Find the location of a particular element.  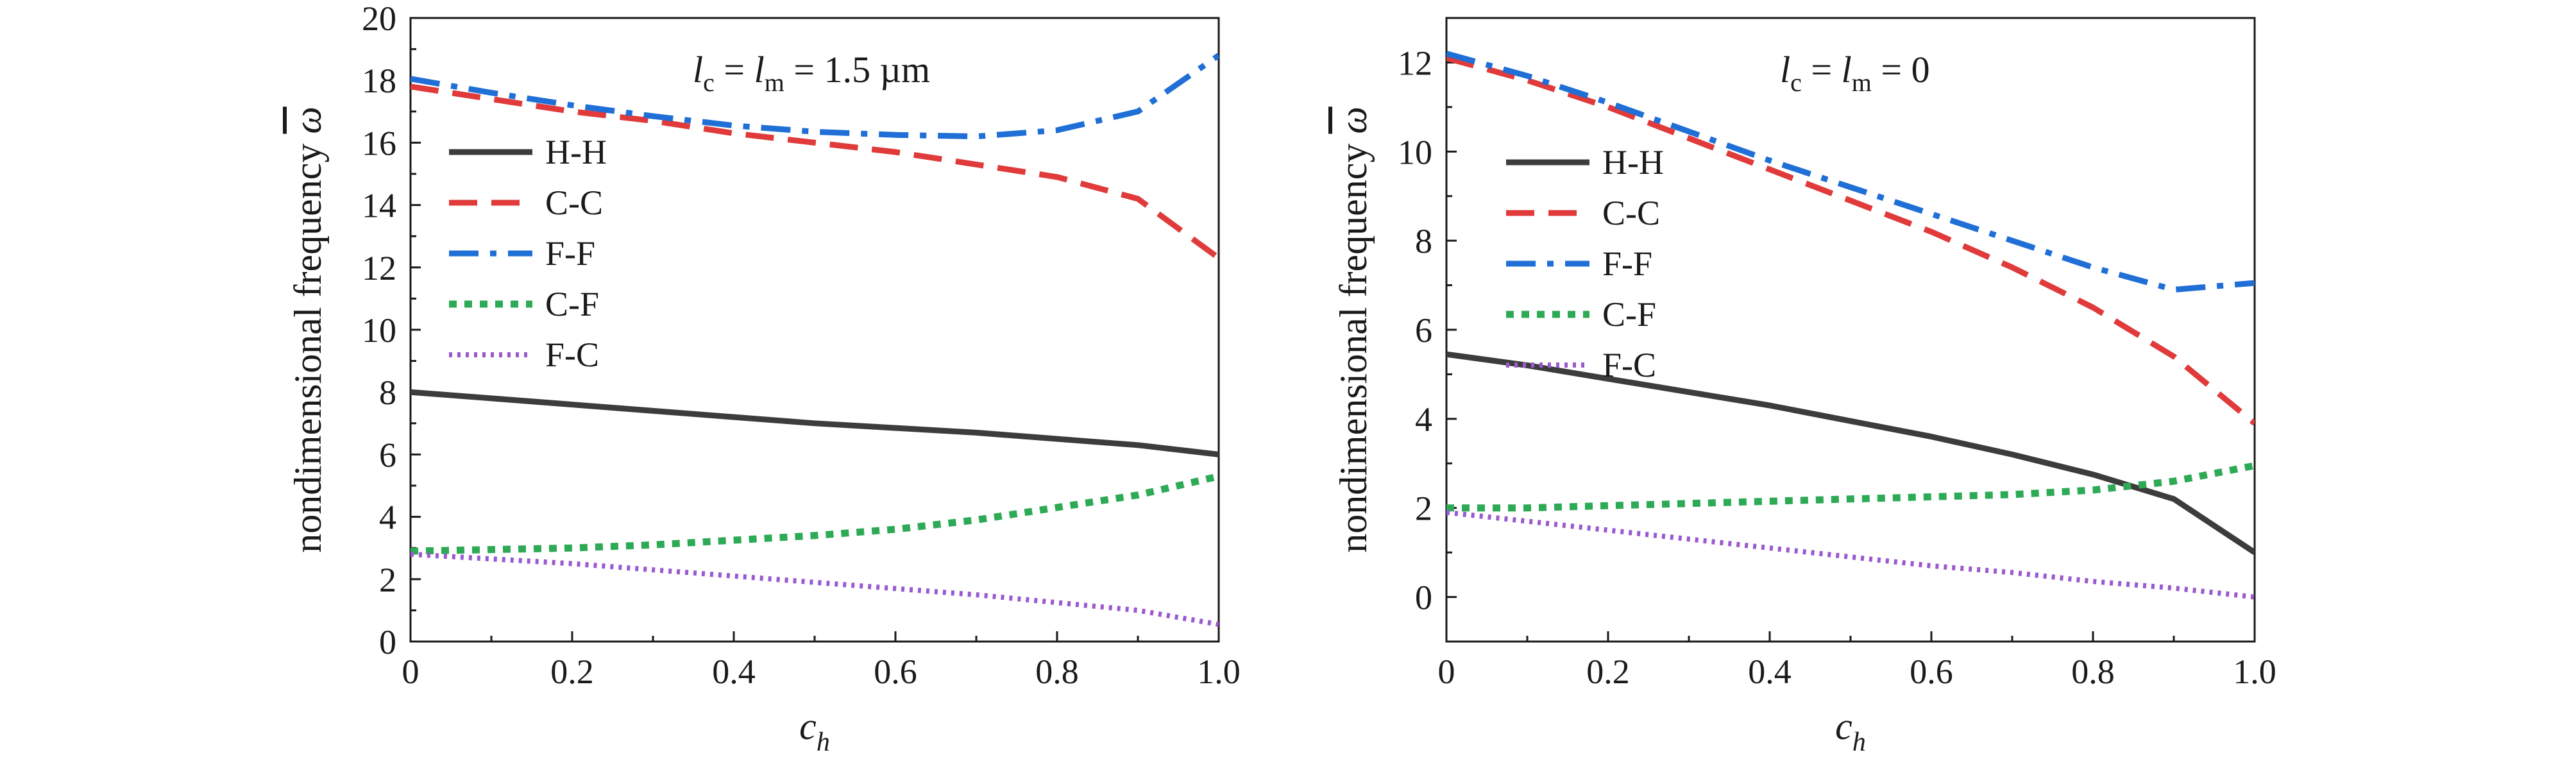

y-tick-label: 20 is located at coordinates (379, 19).